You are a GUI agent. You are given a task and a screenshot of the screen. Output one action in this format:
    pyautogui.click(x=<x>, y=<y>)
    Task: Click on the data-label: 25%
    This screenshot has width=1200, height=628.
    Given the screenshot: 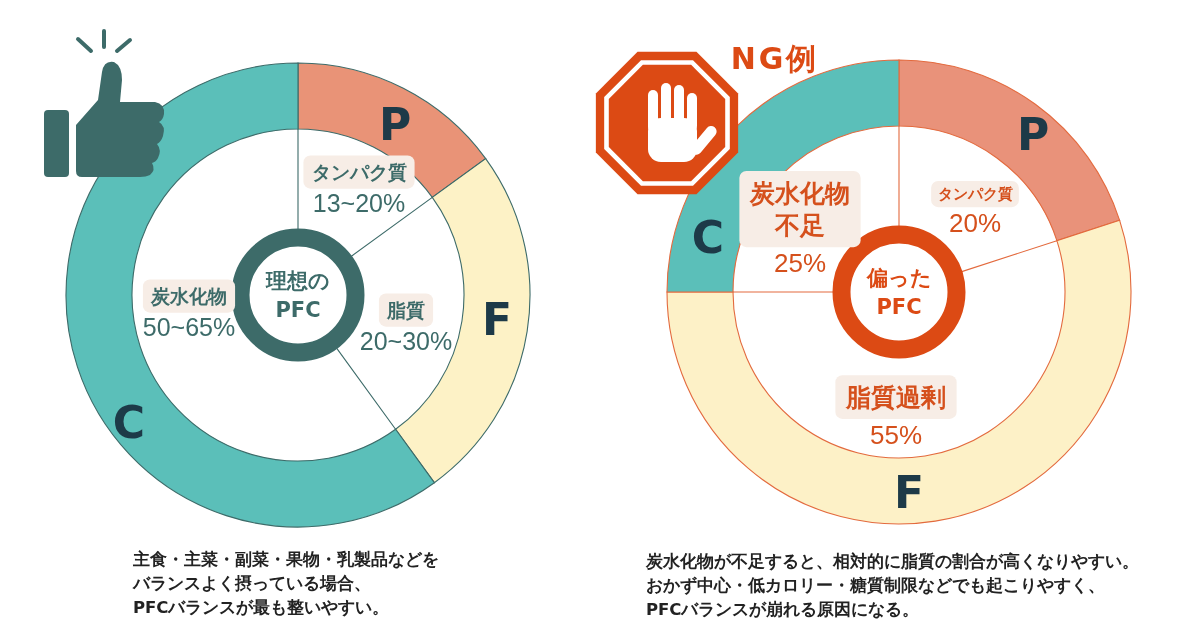 What is the action you would take?
    pyautogui.click(x=800, y=262)
    